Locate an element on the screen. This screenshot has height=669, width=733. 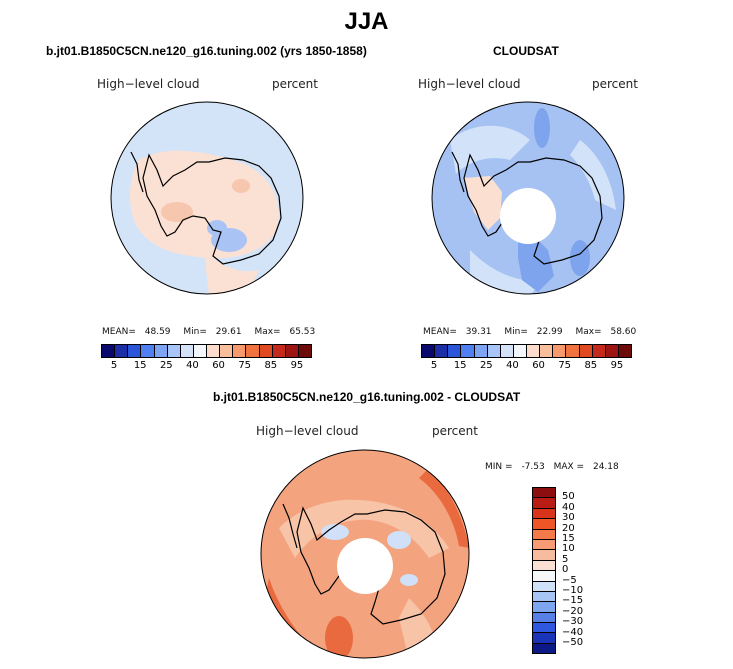
model-antarctica-coastline is located at coordinates (212, 209).